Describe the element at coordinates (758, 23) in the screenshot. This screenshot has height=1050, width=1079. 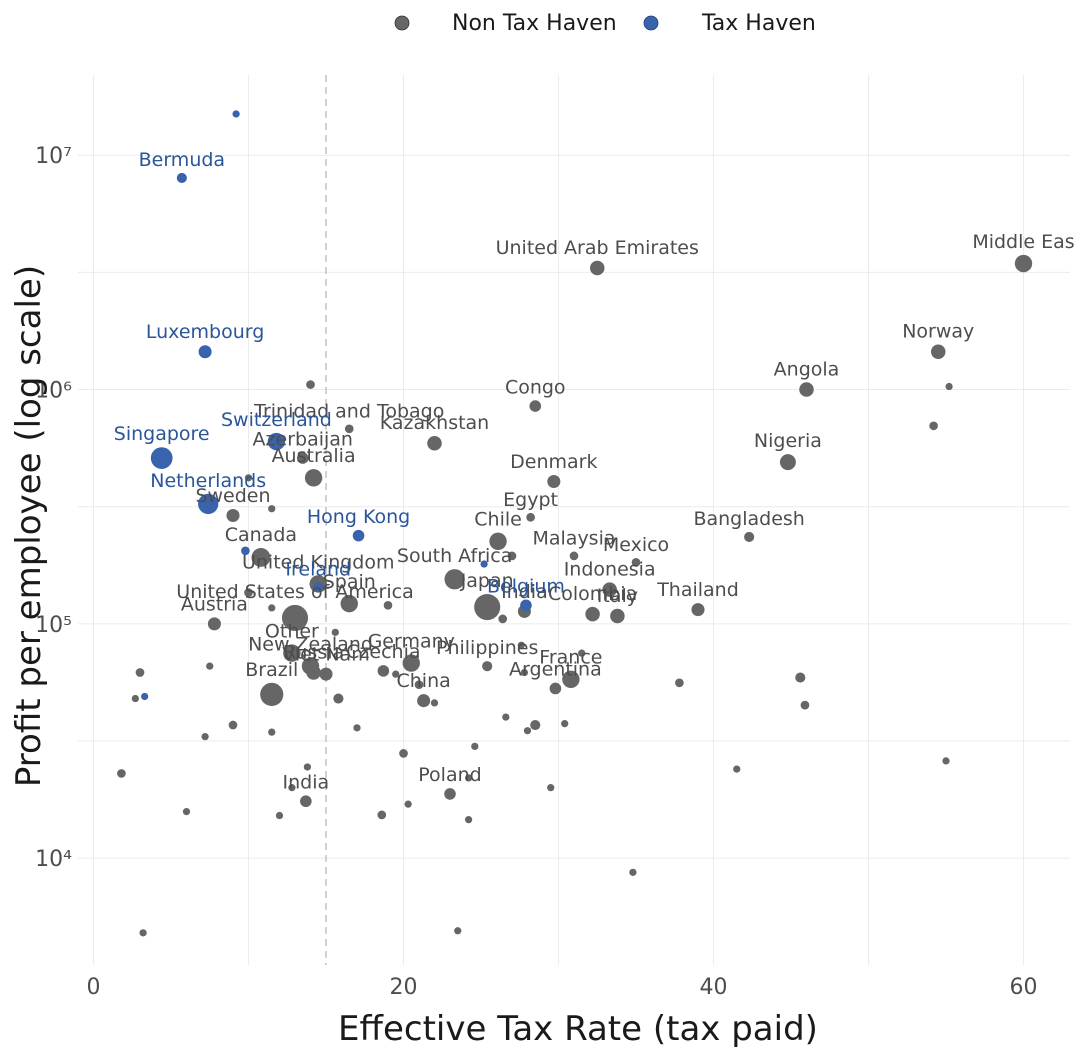
I see `legend-label-tax-haven: Tax Haven` at that location.